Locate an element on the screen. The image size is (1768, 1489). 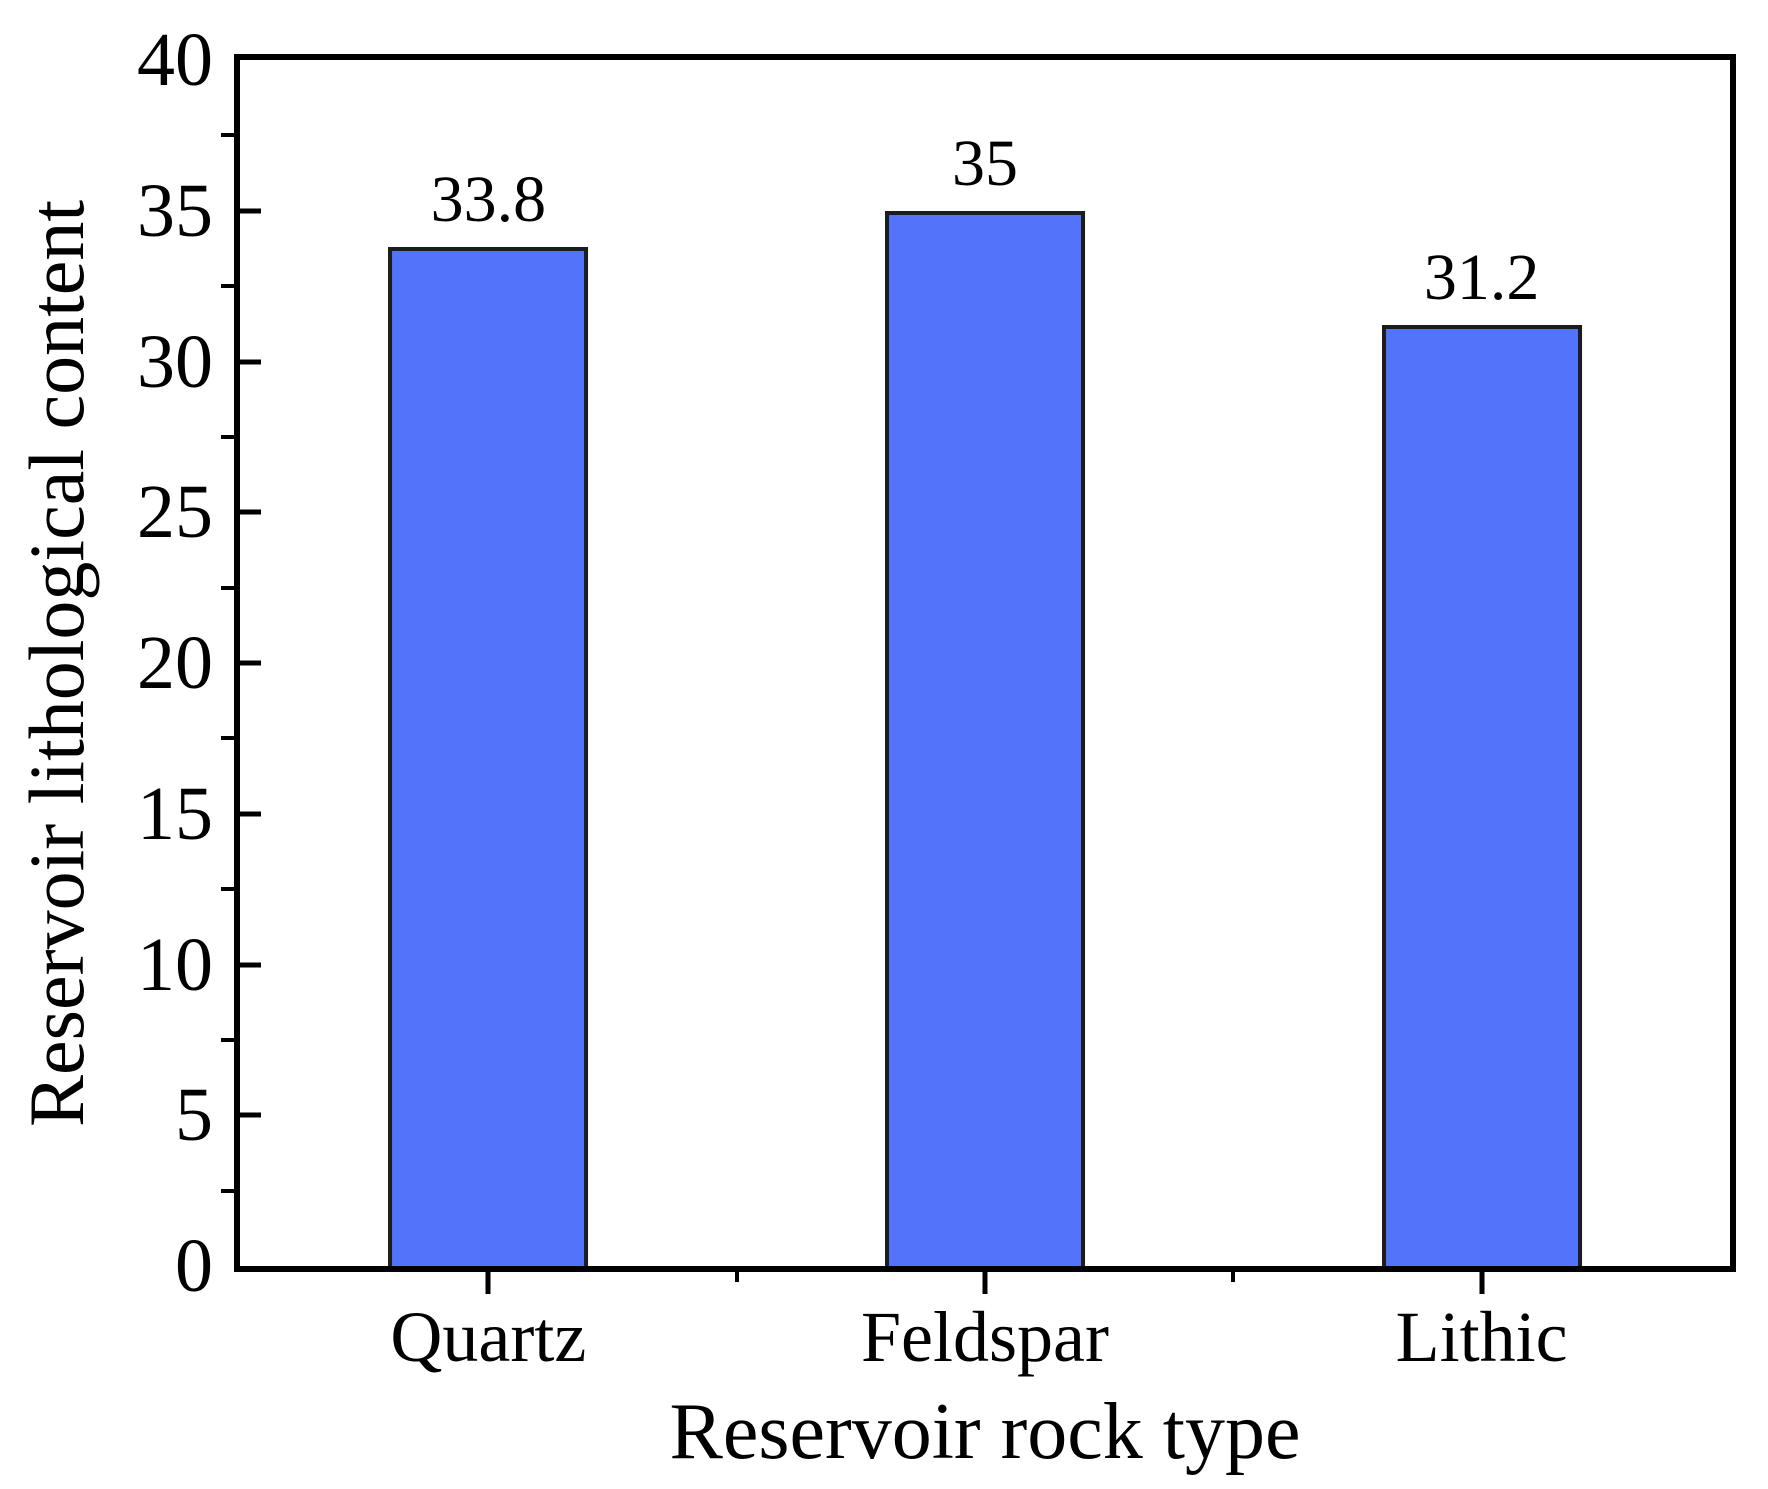
y-tick-label: 40 is located at coordinates (175, 60).